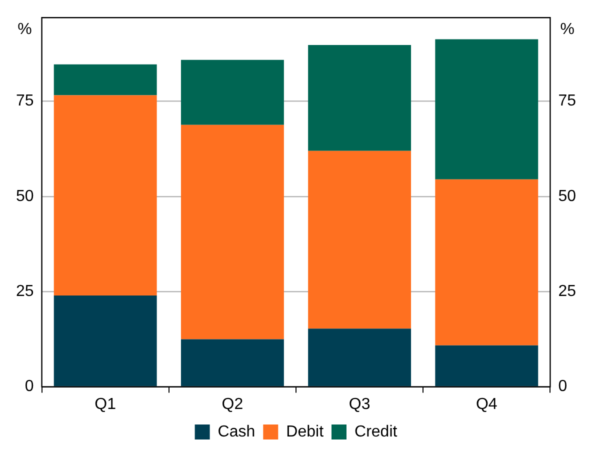 The width and height of the screenshot is (592, 450). Describe the element at coordinates (567, 101) in the screenshot. I see `y2-tick-label: 75` at that location.